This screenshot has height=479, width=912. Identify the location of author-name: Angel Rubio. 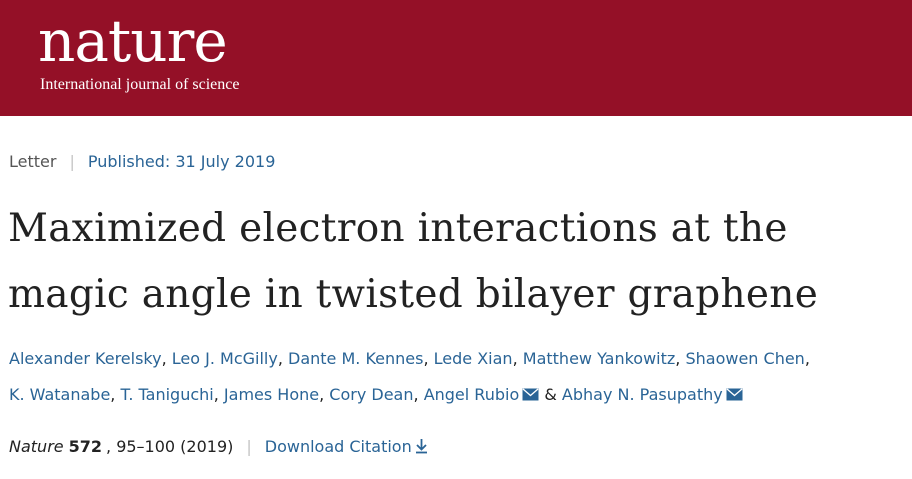
(471, 394).